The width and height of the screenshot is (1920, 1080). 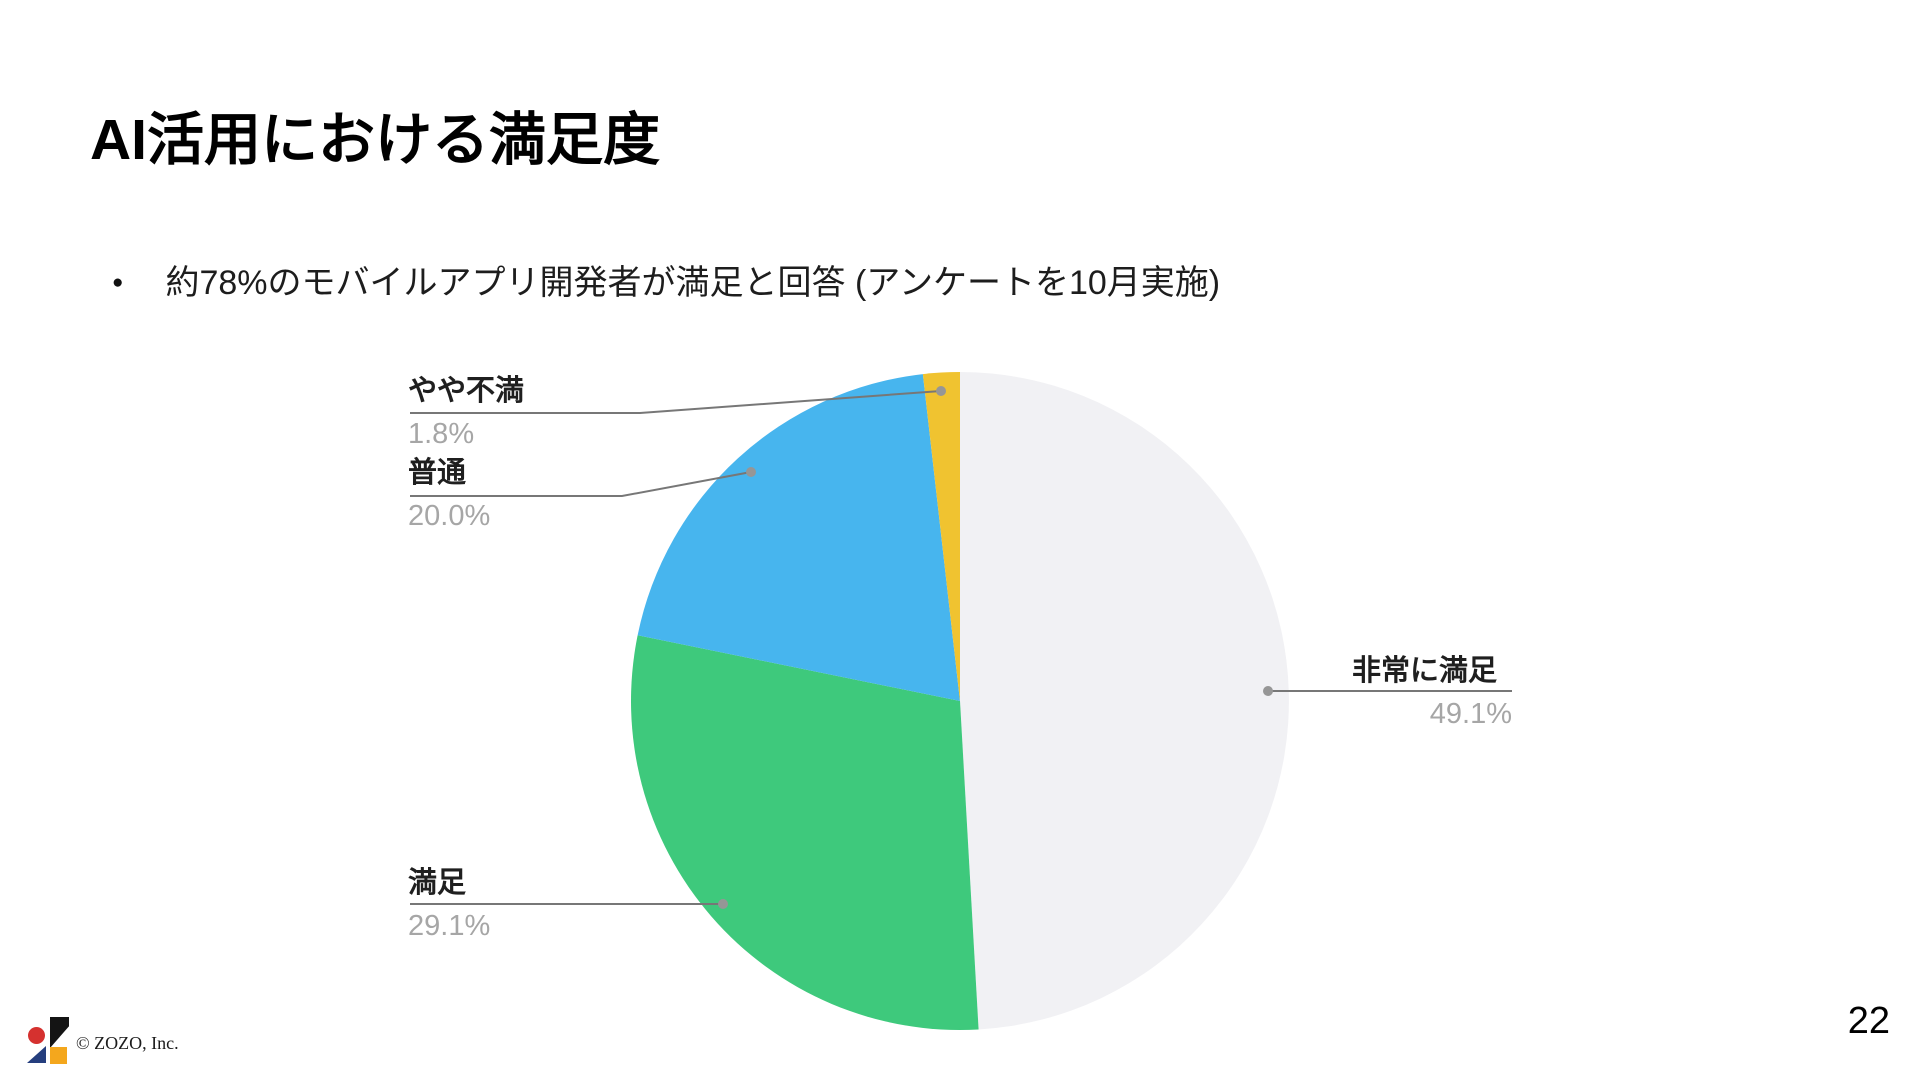 I want to click on callout-neutral: 普通 20.0%, so click(x=449, y=494).